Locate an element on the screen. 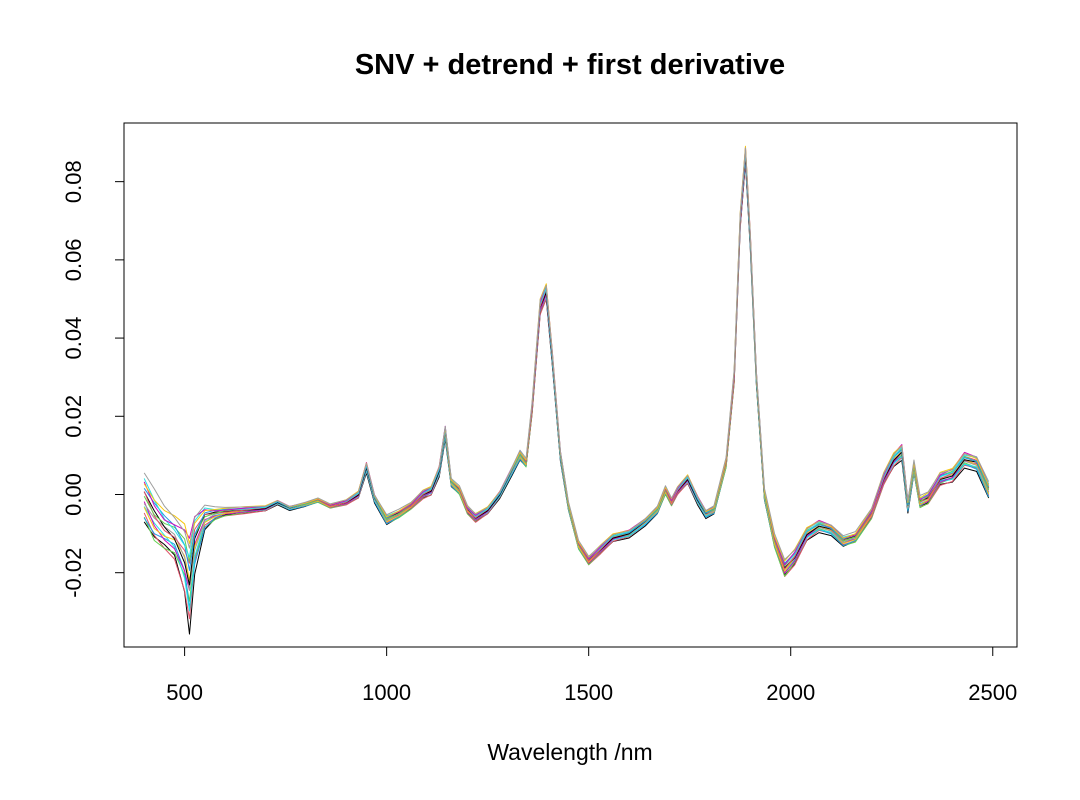  y-tick-label: 0.00 is located at coordinates (73, 494).